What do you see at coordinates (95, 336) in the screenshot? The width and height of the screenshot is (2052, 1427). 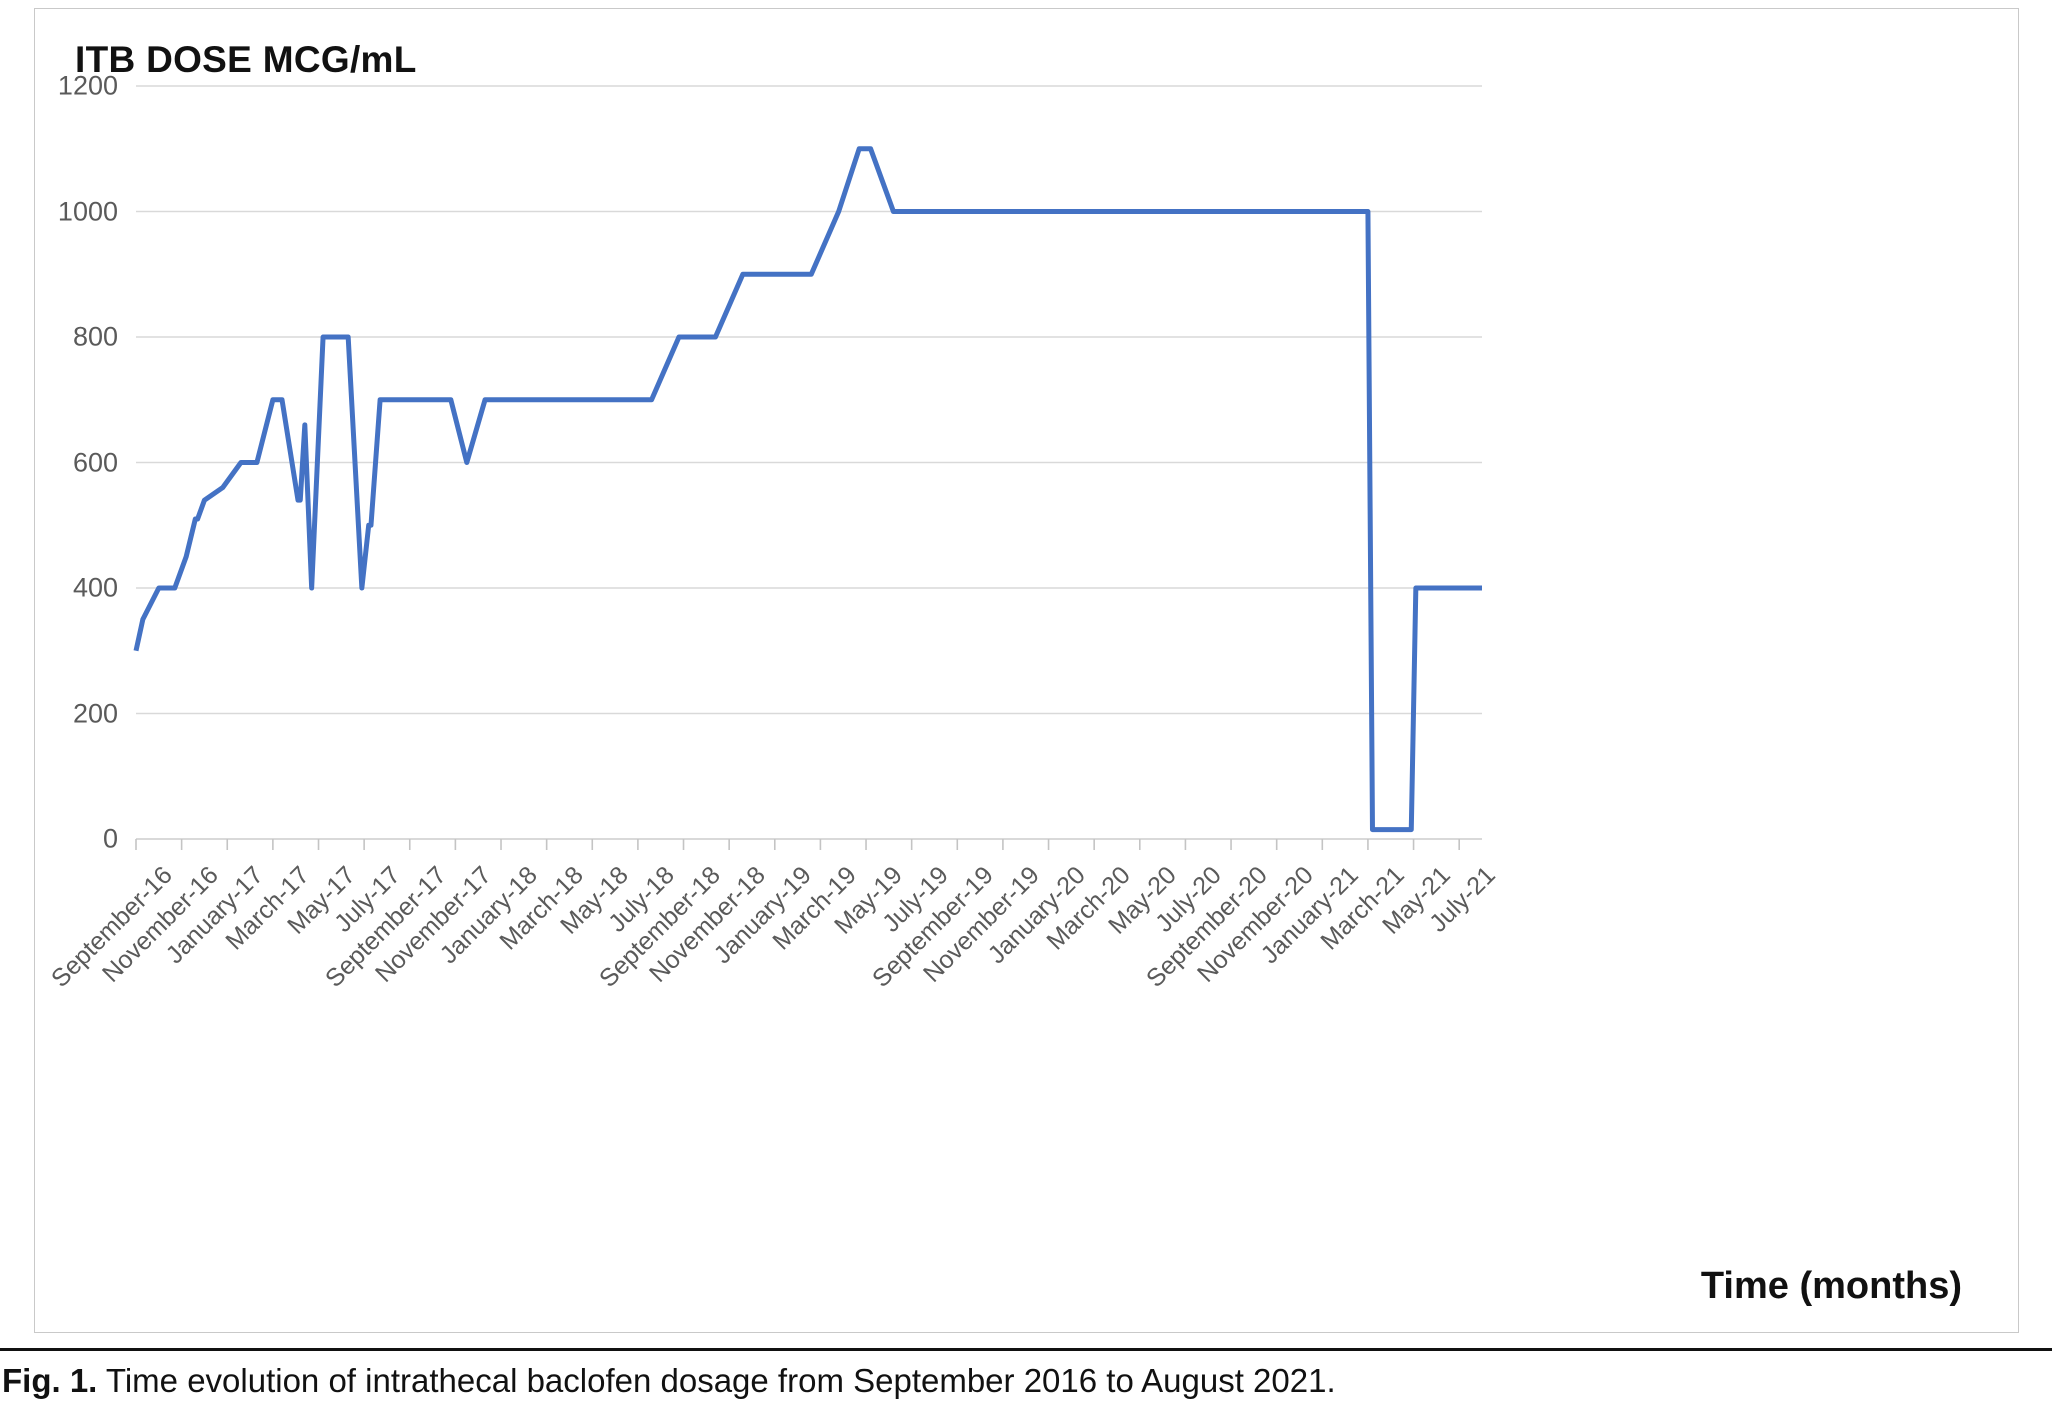 I see `y-tick-label-800: 800` at bounding box center [95, 336].